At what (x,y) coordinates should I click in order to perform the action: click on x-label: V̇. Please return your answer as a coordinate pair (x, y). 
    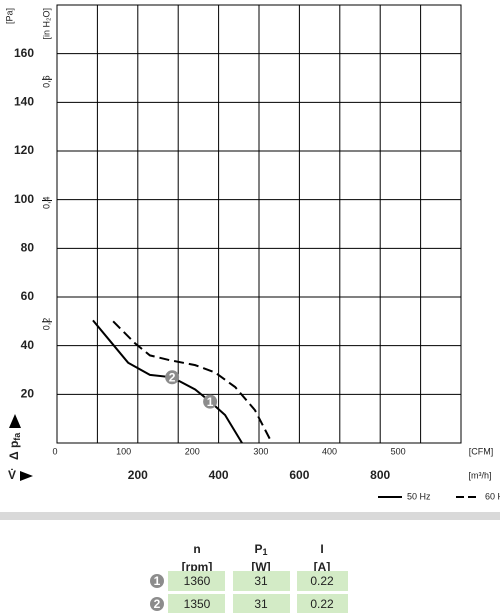
    Looking at the image, I should click on (12, 474).